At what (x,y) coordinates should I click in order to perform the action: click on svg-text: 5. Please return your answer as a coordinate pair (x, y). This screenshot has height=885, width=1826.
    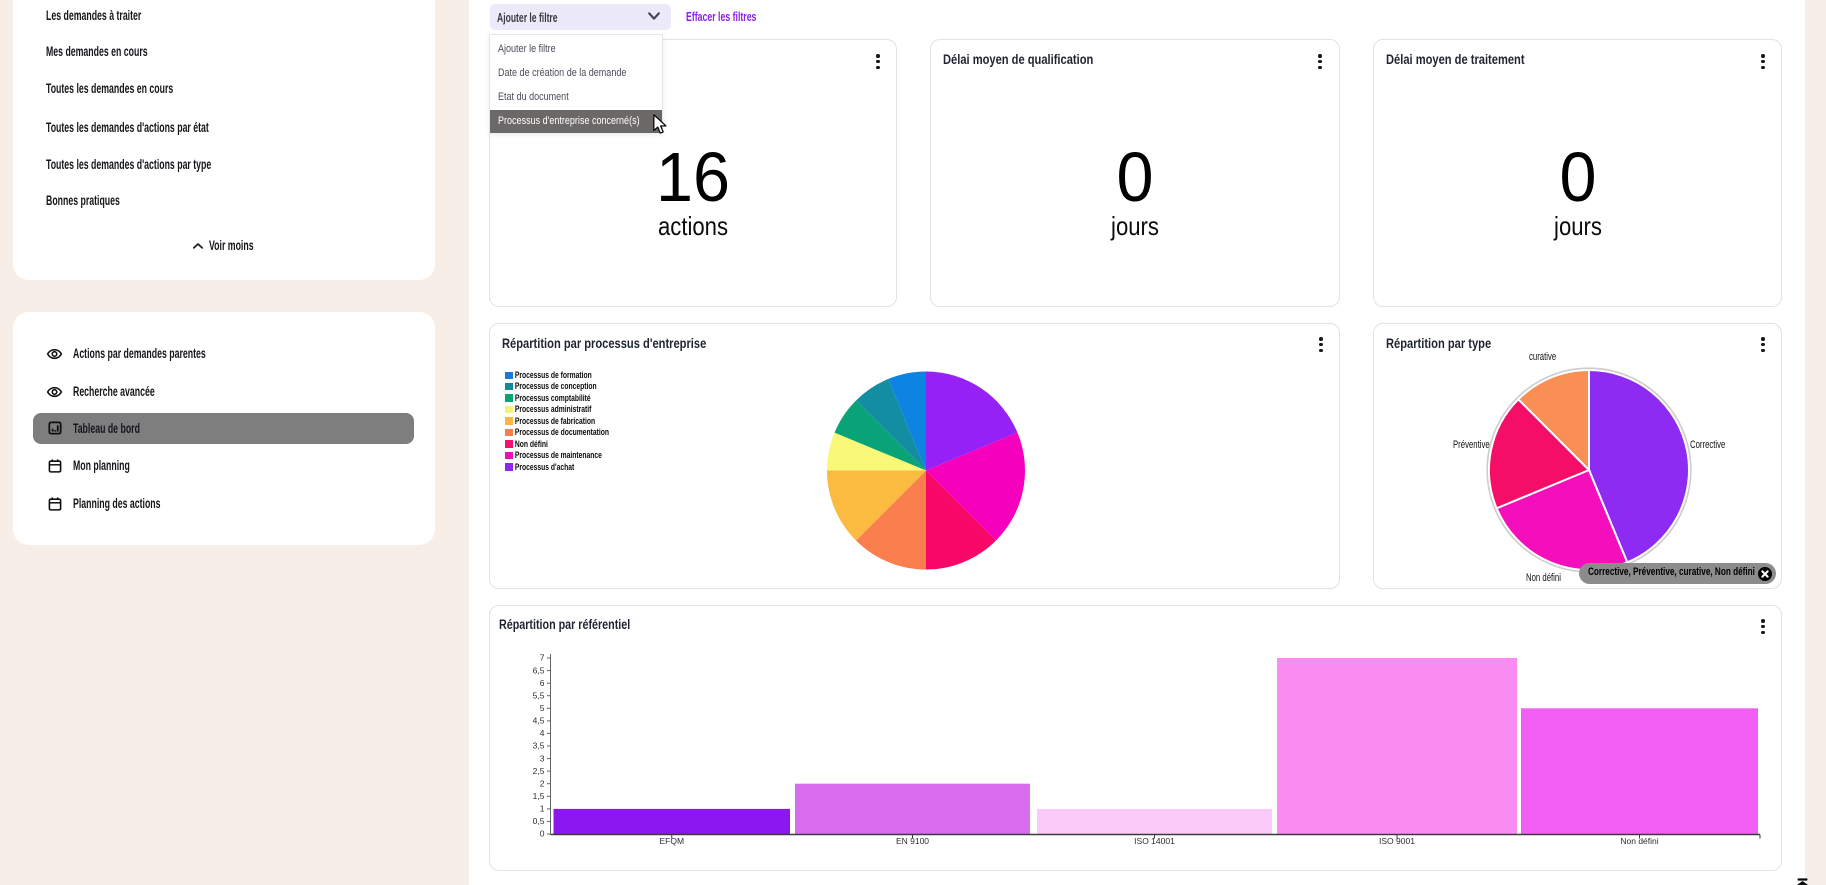
    Looking at the image, I should click on (542, 708).